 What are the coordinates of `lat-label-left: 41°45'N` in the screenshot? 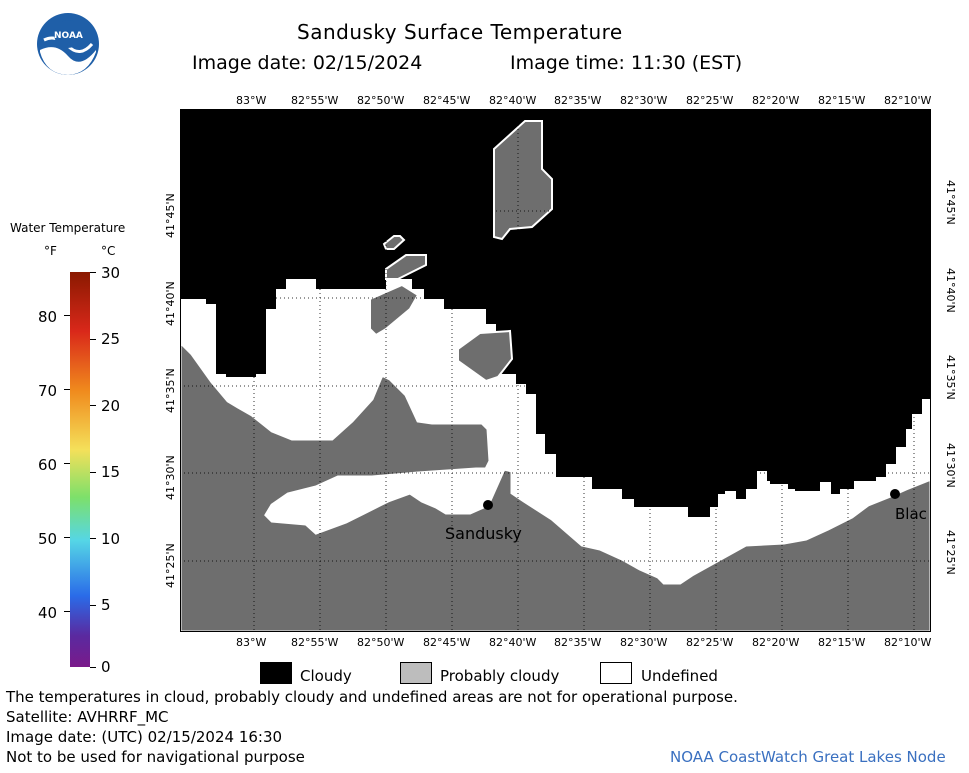 It's located at (170, 215).